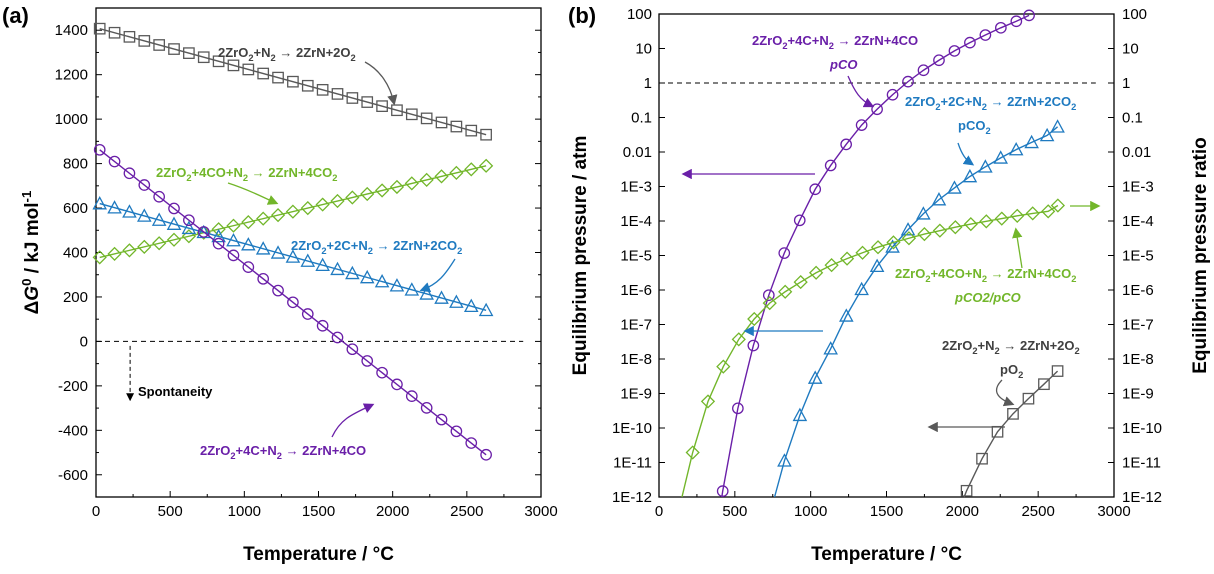  Describe the element at coordinates (1138, 256) in the screenshot. I see `y-tick-label-b-right: 1E-5` at that location.